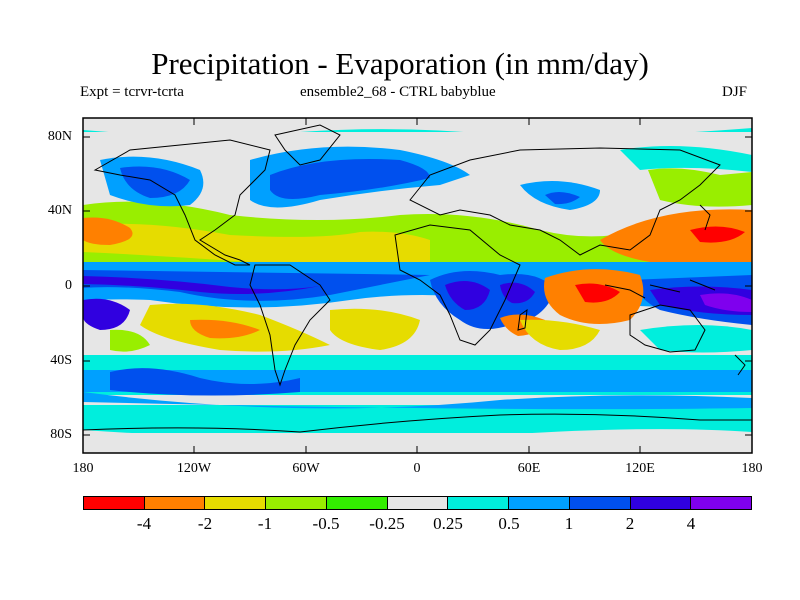 The height and width of the screenshot is (600, 800). I want to click on ensemble-label: ensemble2_68 - CTRL babyblue, so click(398, 92).